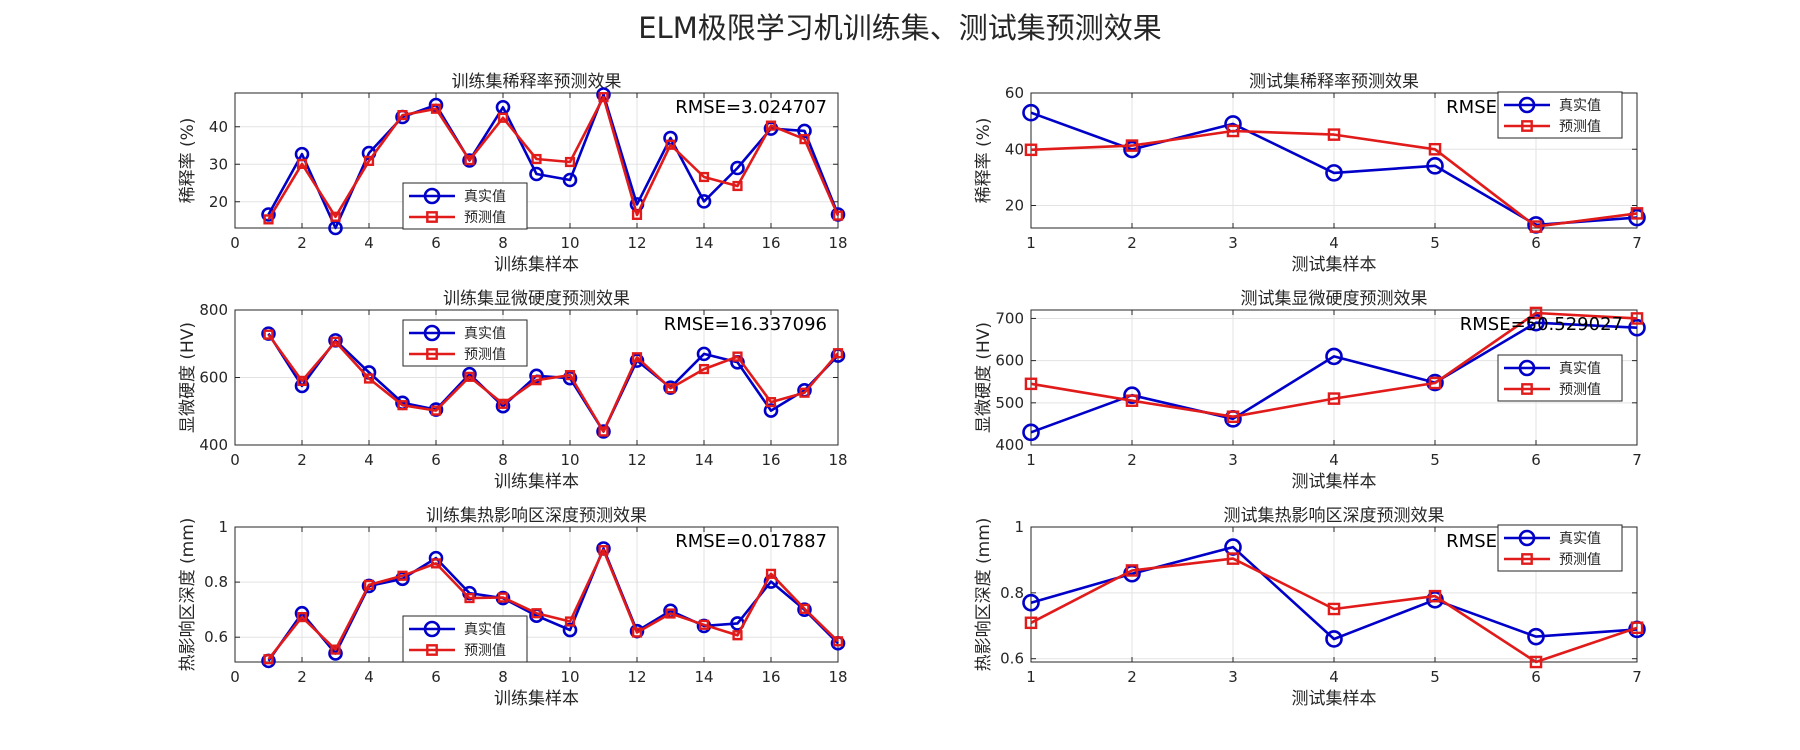 The height and width of the screenshot is (750, 1800). What do you see at coordinates (536, 482) in the screenshot?
I see `x-axis-label: 训练集样本` at bounding box center [536, 482].